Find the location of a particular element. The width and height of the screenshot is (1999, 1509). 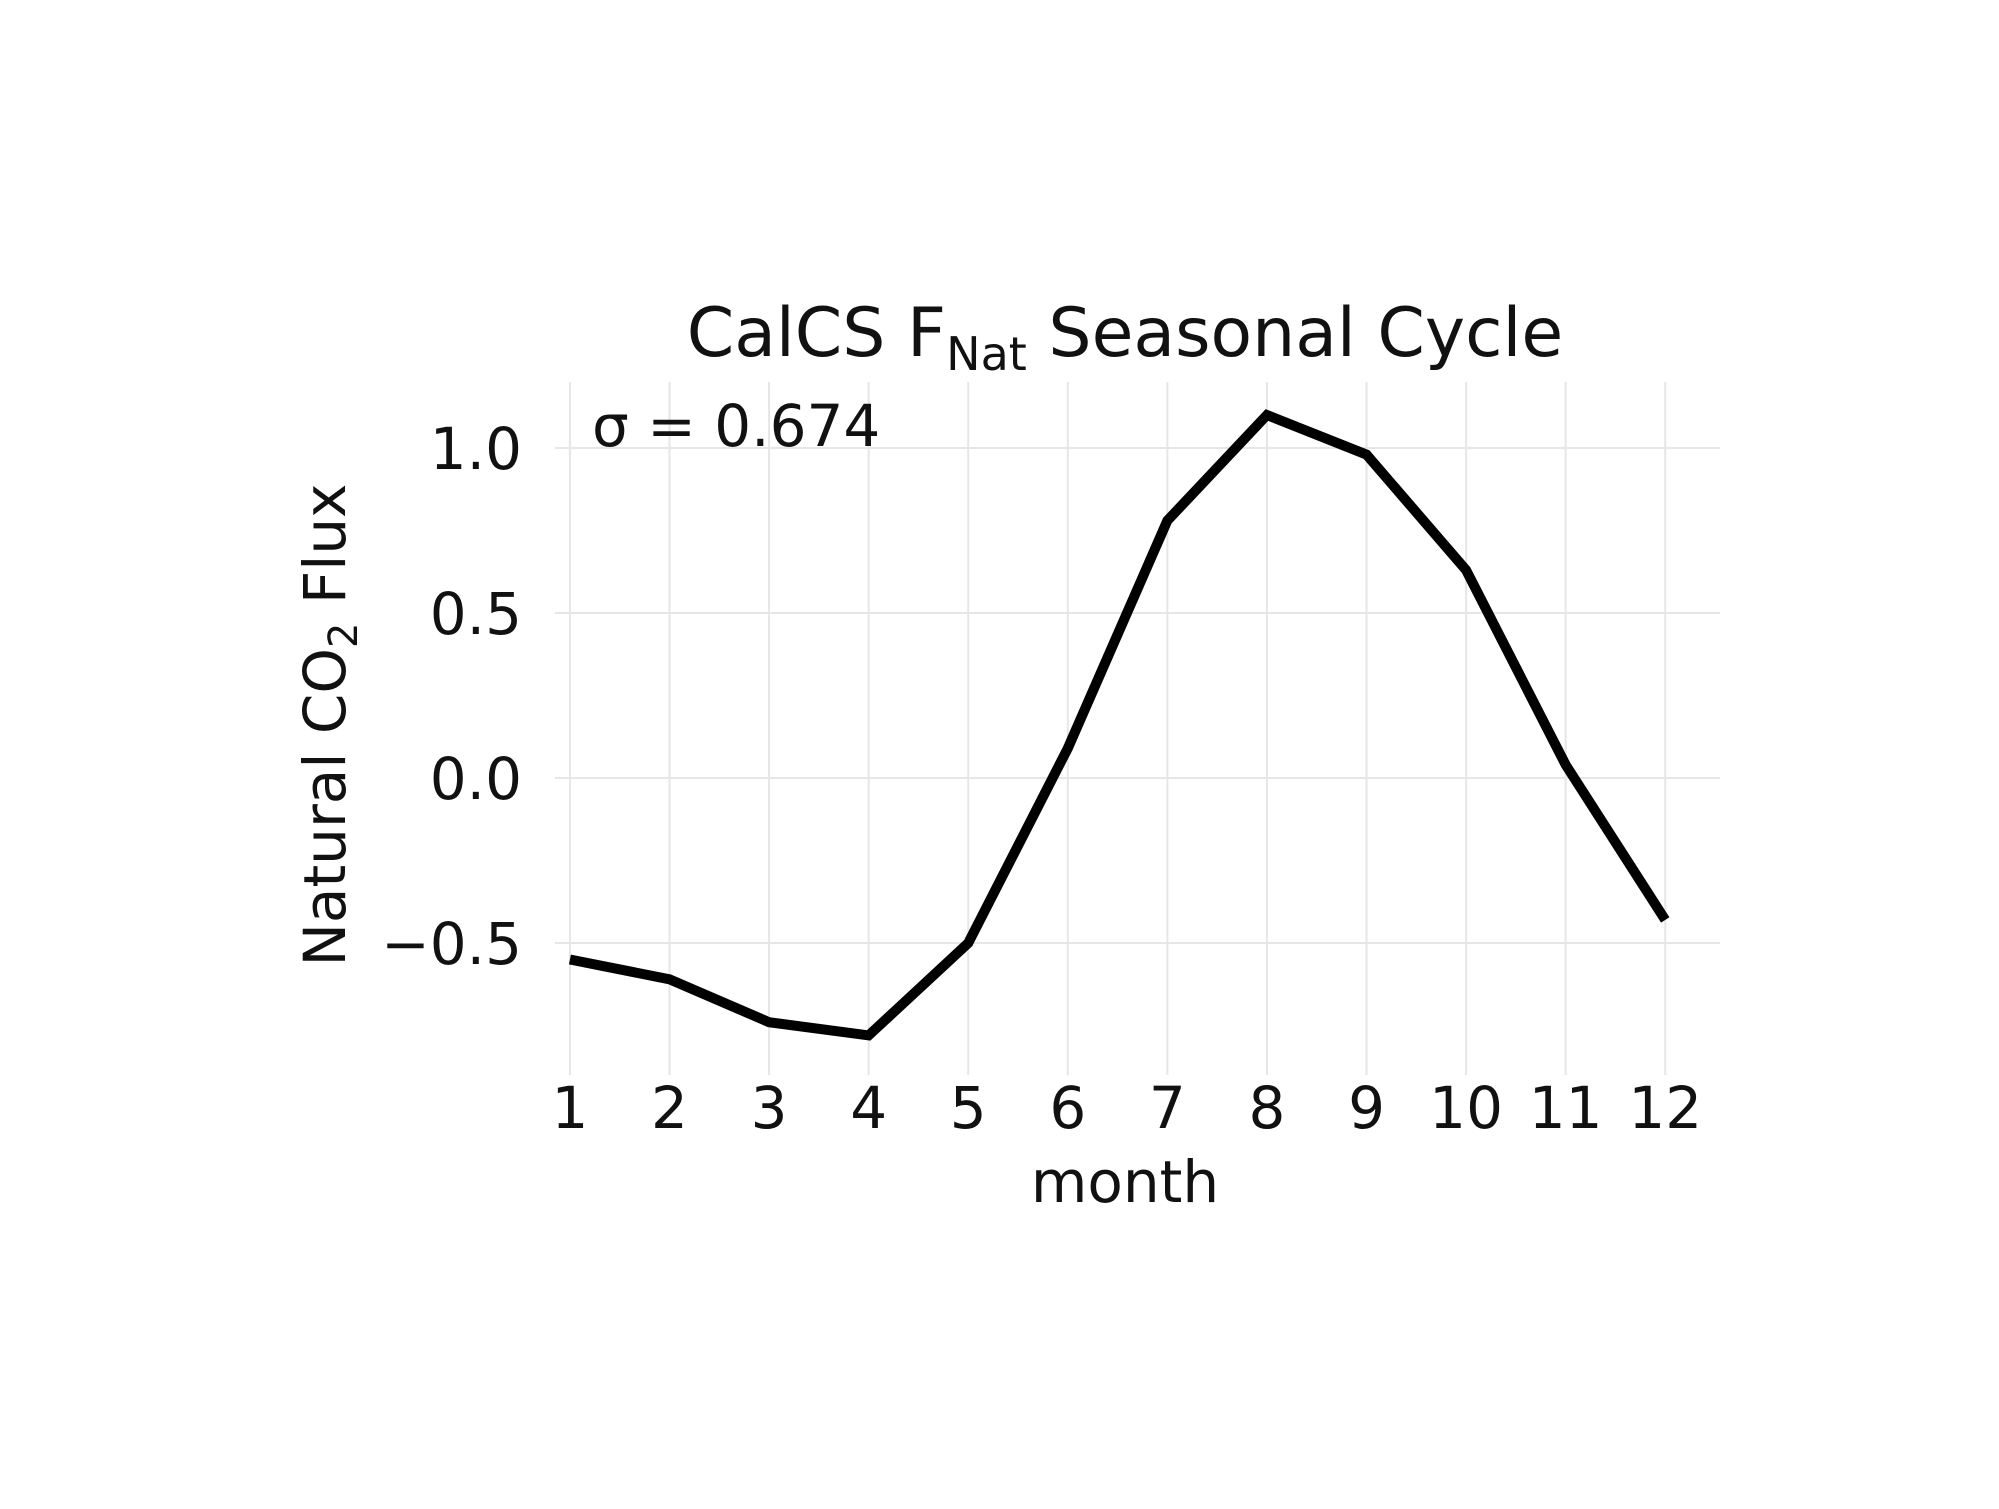

chart-title-subscript: Nat is located at coordinates (986, 354).